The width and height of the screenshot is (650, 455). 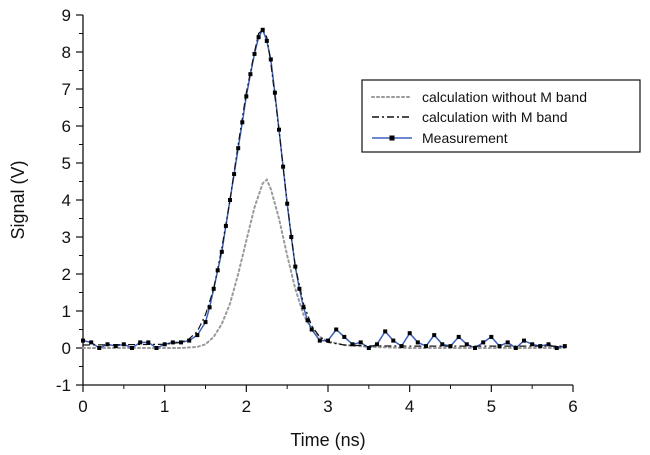 I want to click on y-tick-label: 0, so click(x=66, y=348).